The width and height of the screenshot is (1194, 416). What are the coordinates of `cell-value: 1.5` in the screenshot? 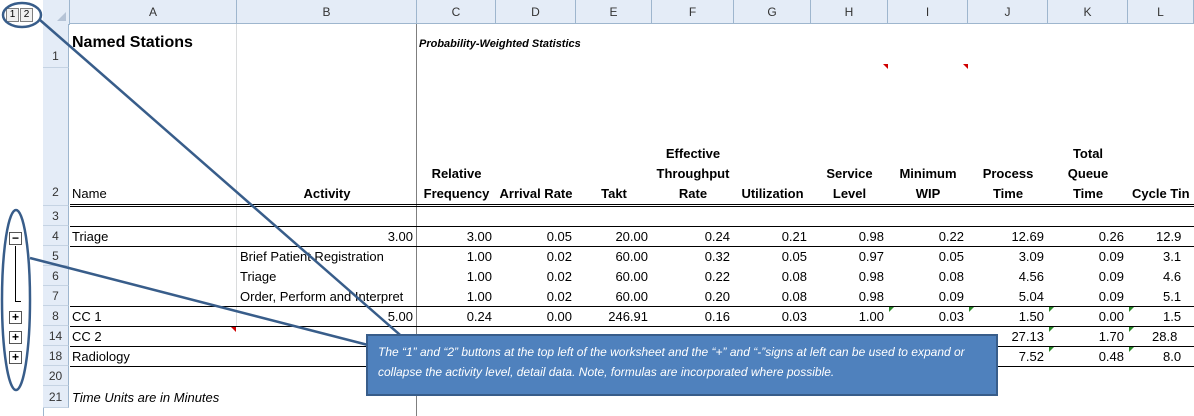 It's located at (1172, 316).